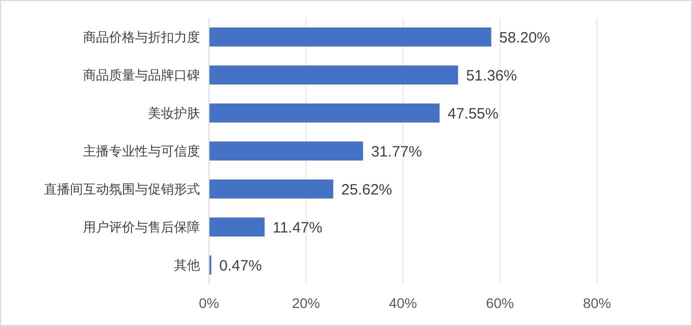 This screenshot has height=326, width=692. I want to click on x-tick-label: 20%, so click(306, 303).